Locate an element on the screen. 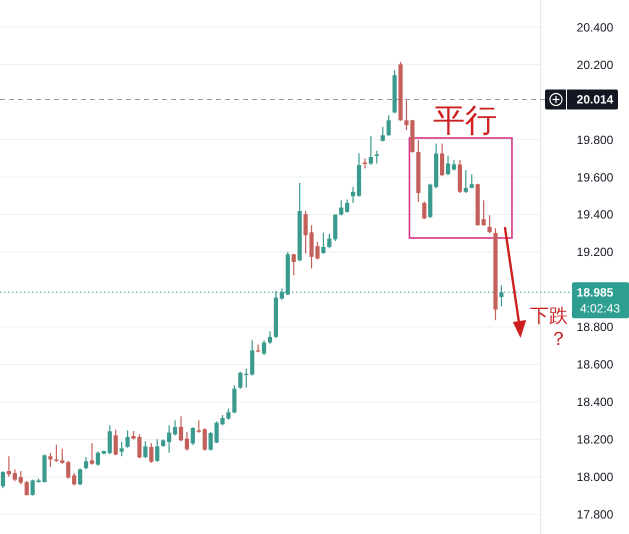  annotation: 下跌？ is located at coordinates (549, 327).